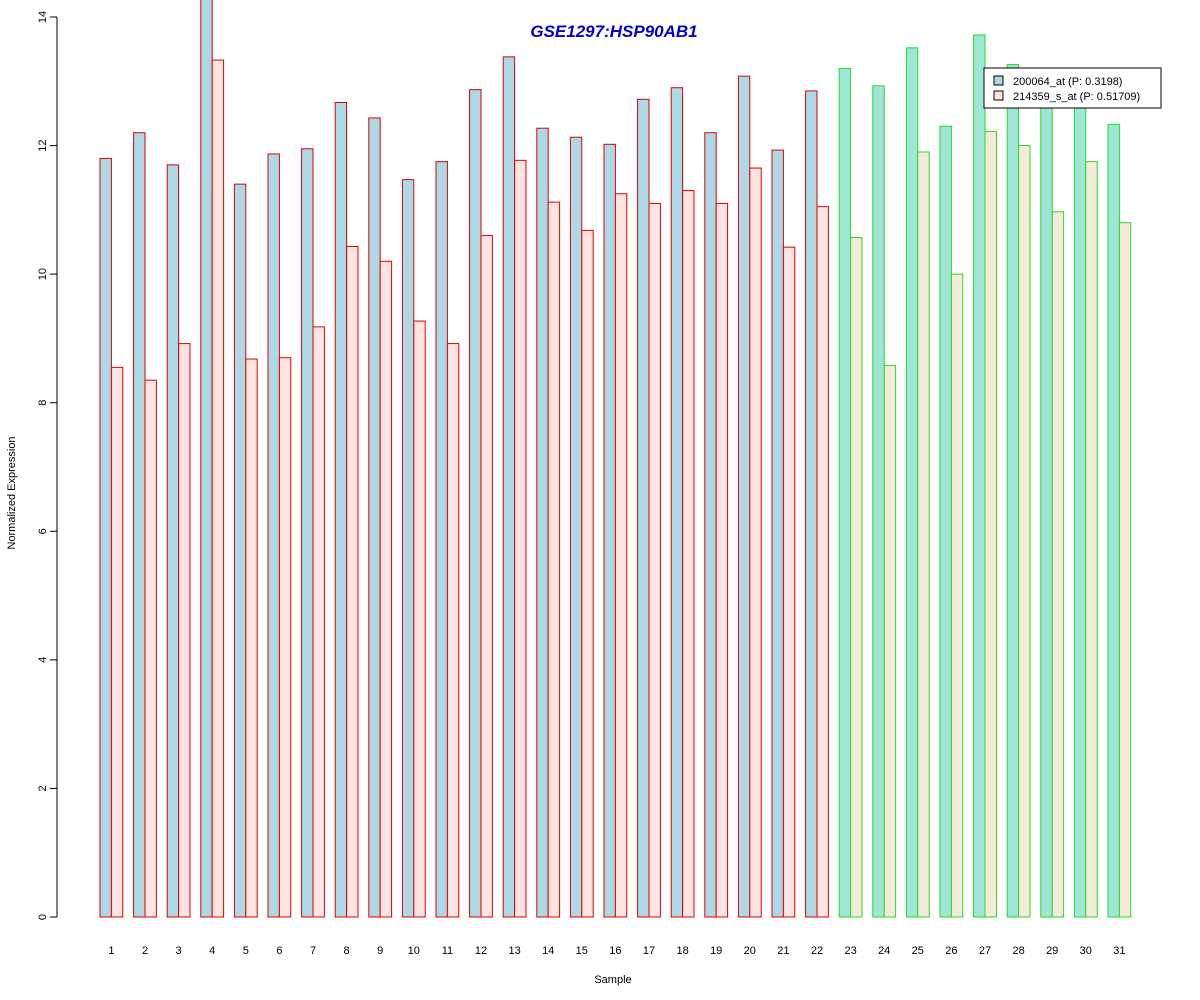 The height and width of the screenshot is (1000, 1200). What do you see at coordinates (850, 951) in the screenshot?
I see `x-tick-label: 23` at bounding box center [850, 951].